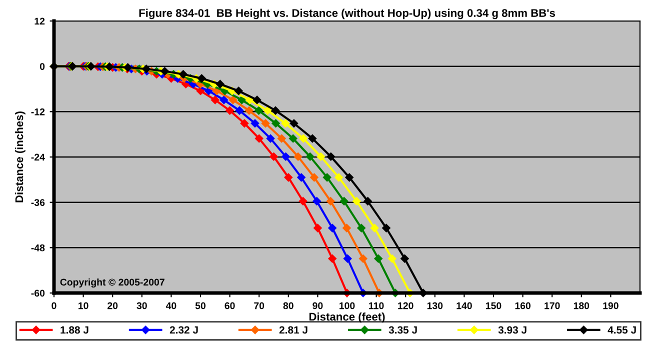  Describe the element at coordinates (38, 112) in the screenshot. I see `y-tick-label: -12` at that location.